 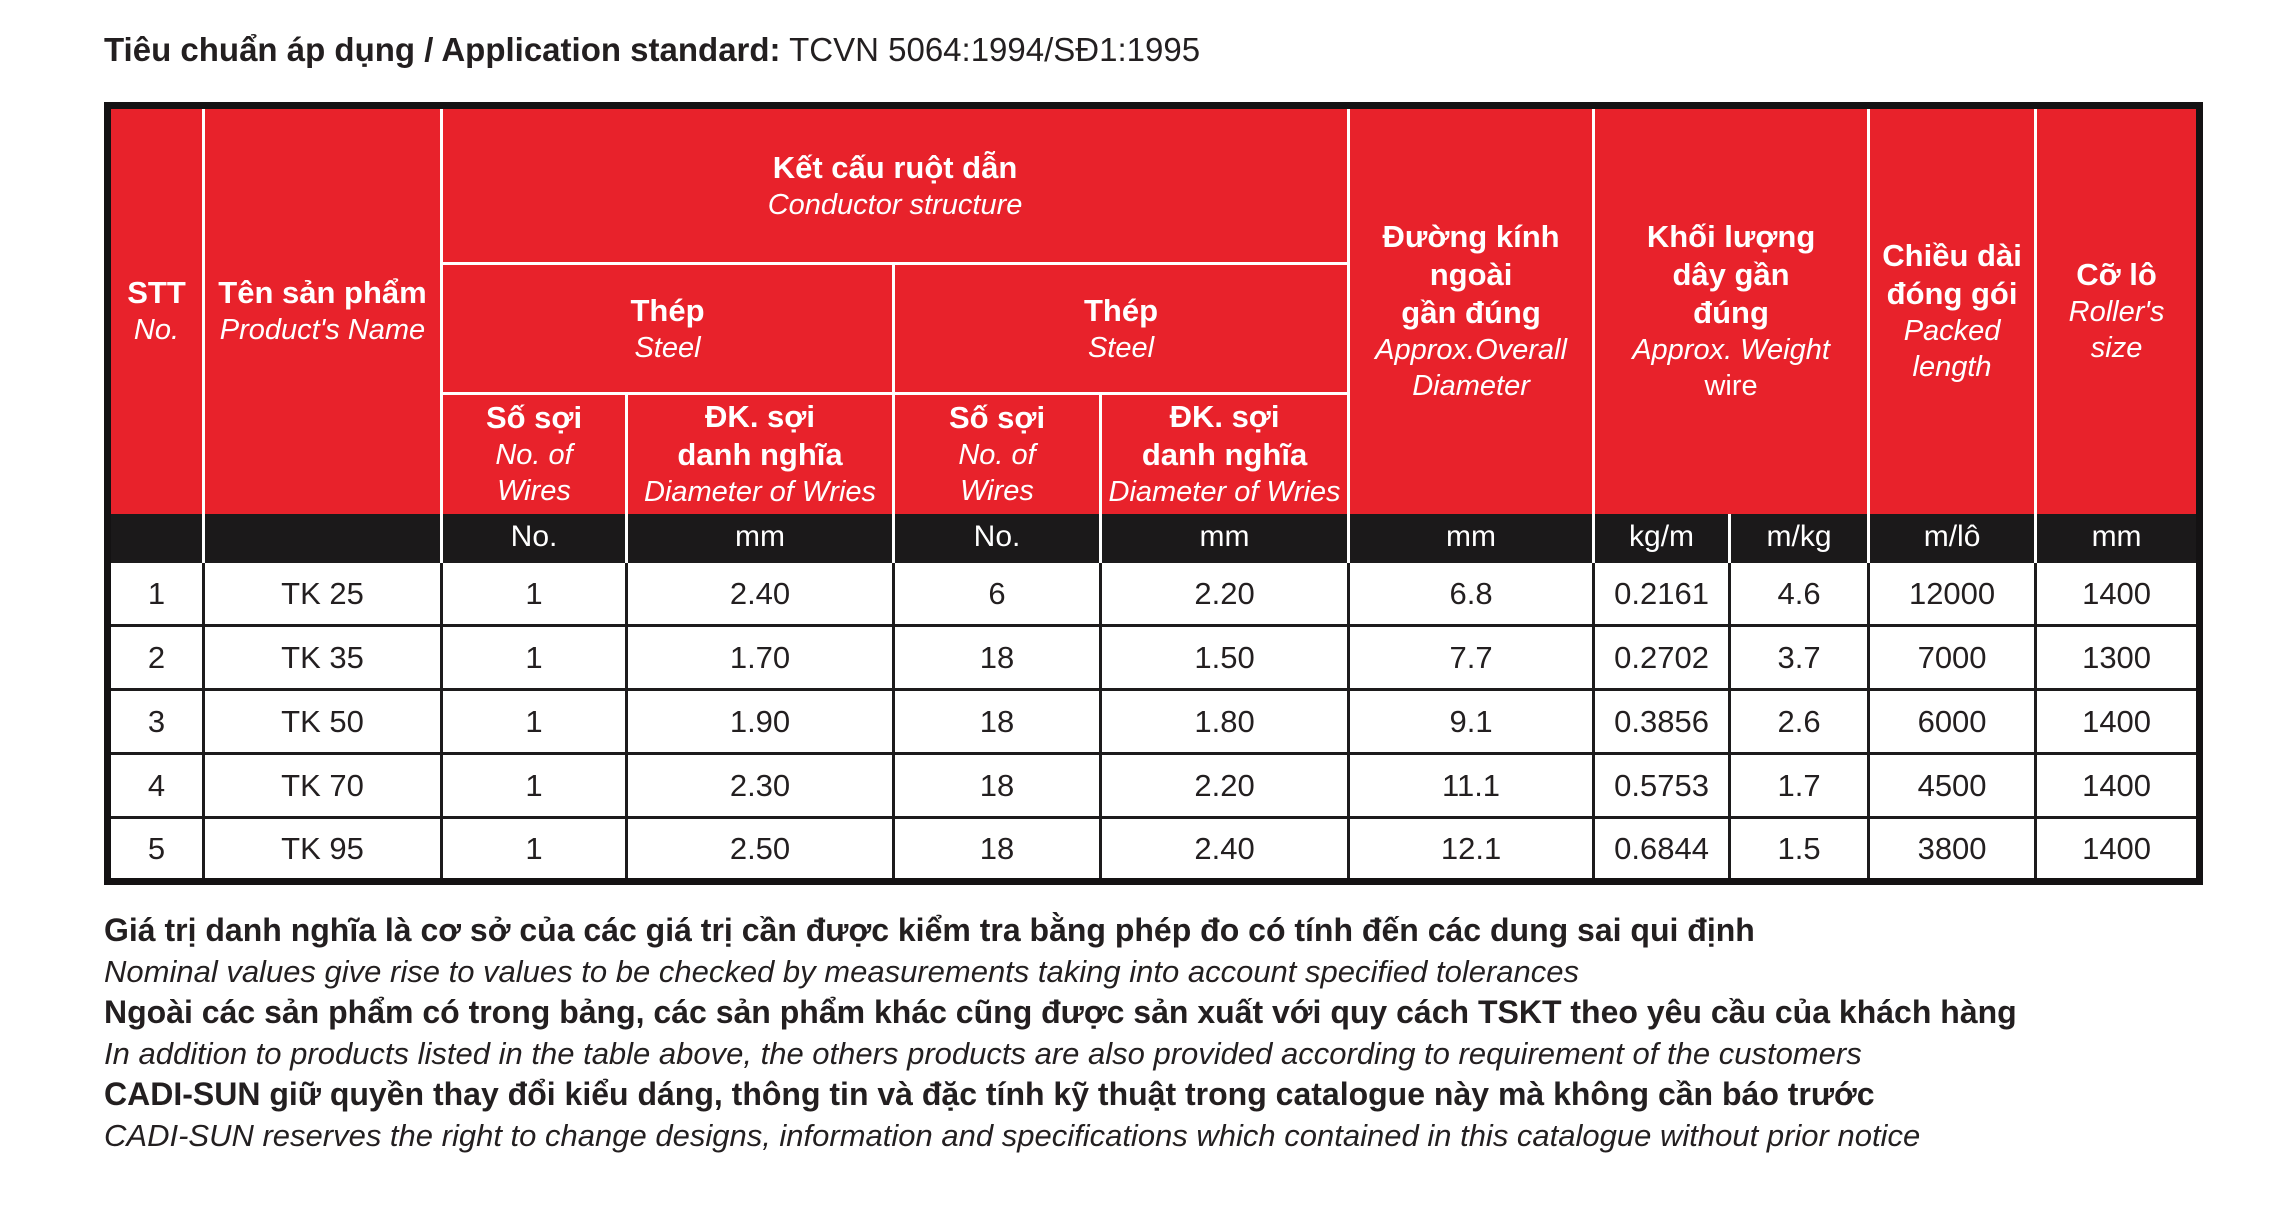 I want to click on table-cell: TK 70, so click(x=322, y=785).